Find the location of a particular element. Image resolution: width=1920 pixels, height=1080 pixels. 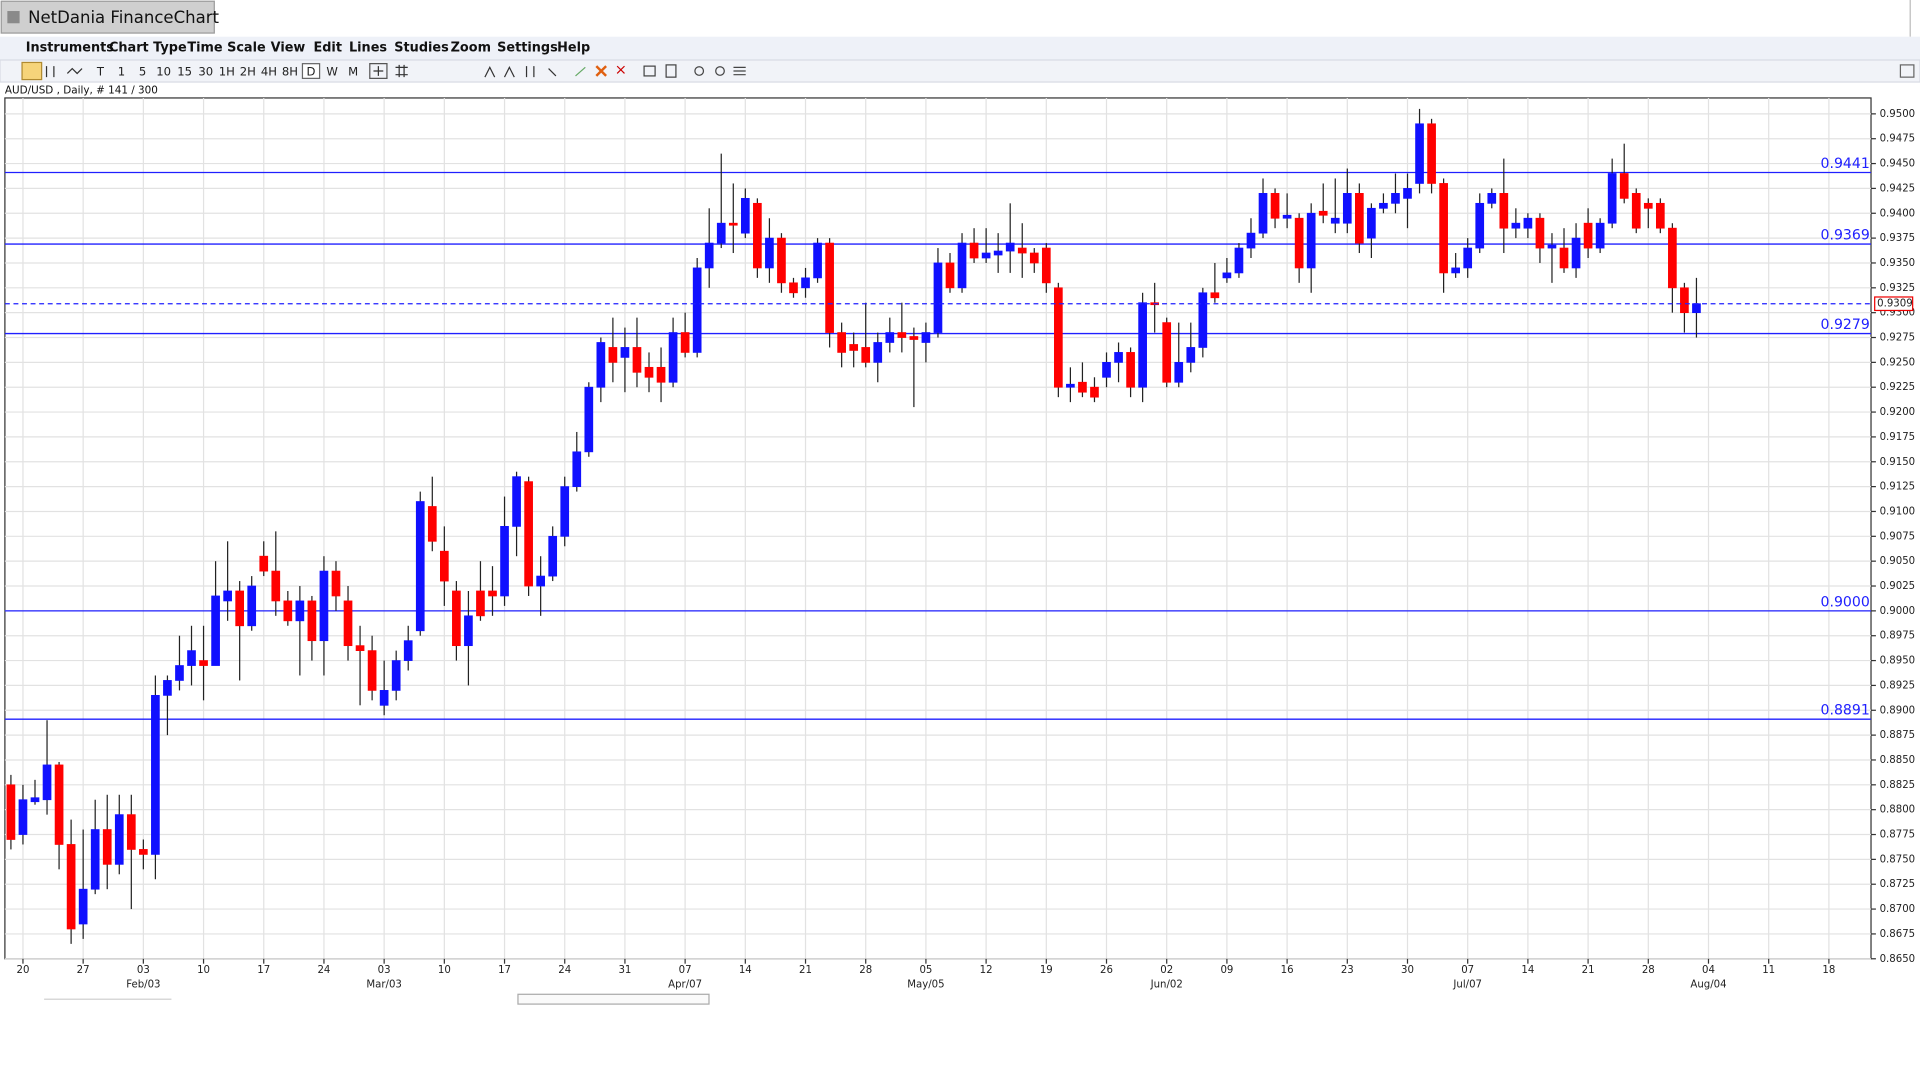

period-button: D is located at coordinates (311, 72).